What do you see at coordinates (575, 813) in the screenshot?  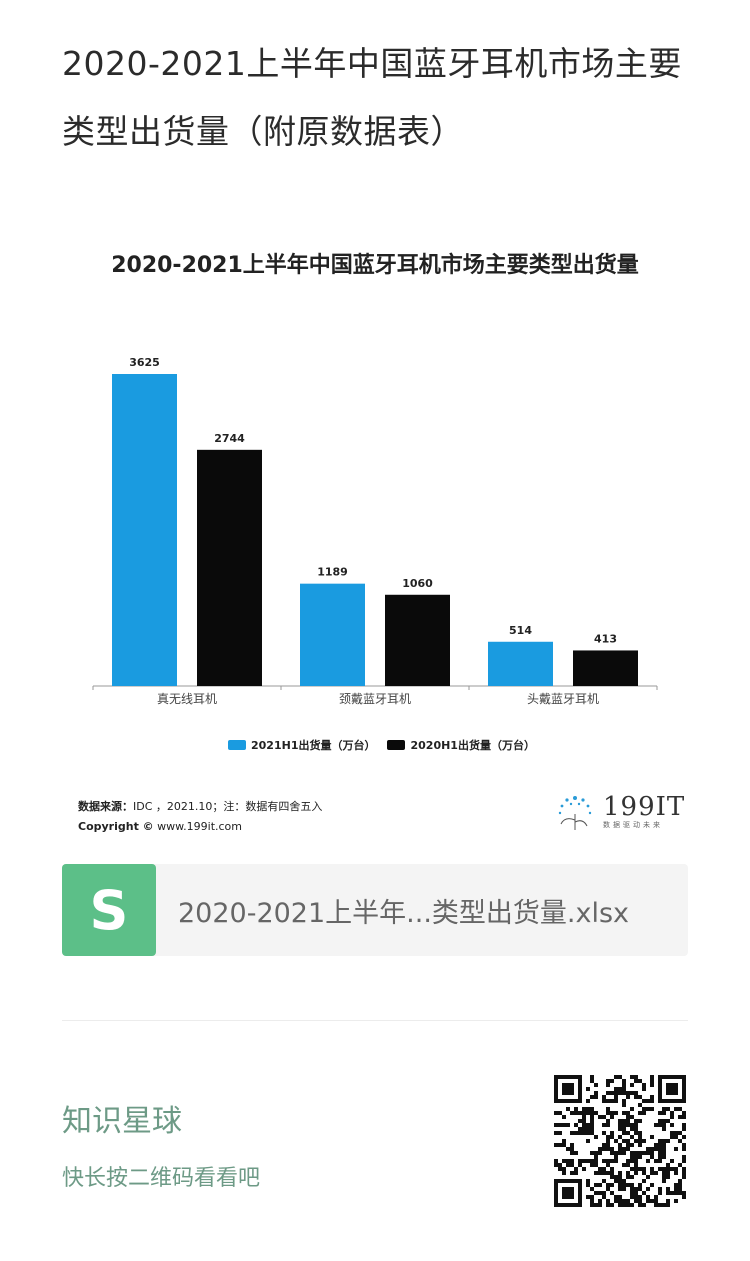 I see `dandelion-logo-icon` at bounding box center [575, 813].